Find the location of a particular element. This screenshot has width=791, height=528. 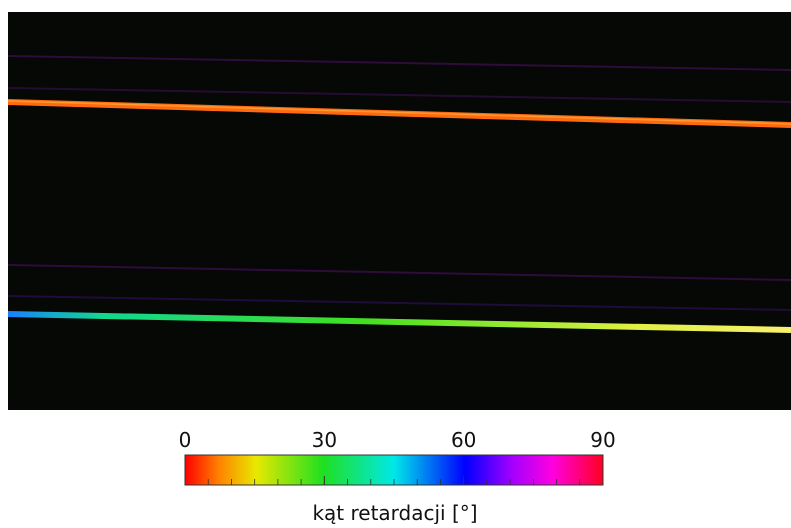

tick-label: 0 is located at coordinates (185, 440).